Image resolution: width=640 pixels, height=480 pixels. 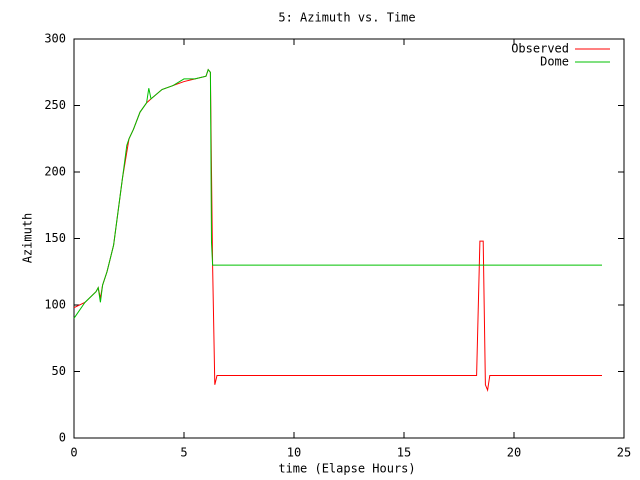 I want to click on x-axis-label: time (Elapse Hours), so click(x=346, y=469).